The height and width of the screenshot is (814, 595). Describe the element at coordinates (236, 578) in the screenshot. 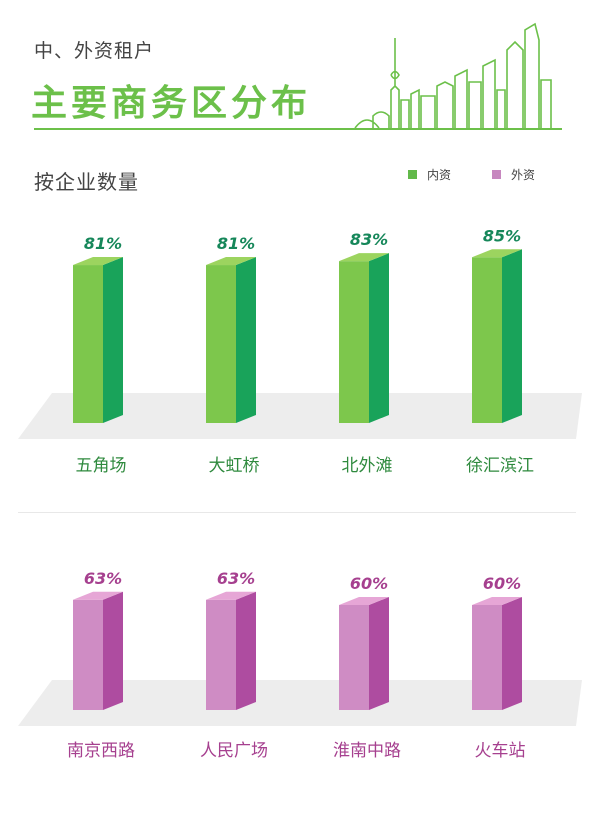

I see `bar-value-label-1-1: 63%` at that location.